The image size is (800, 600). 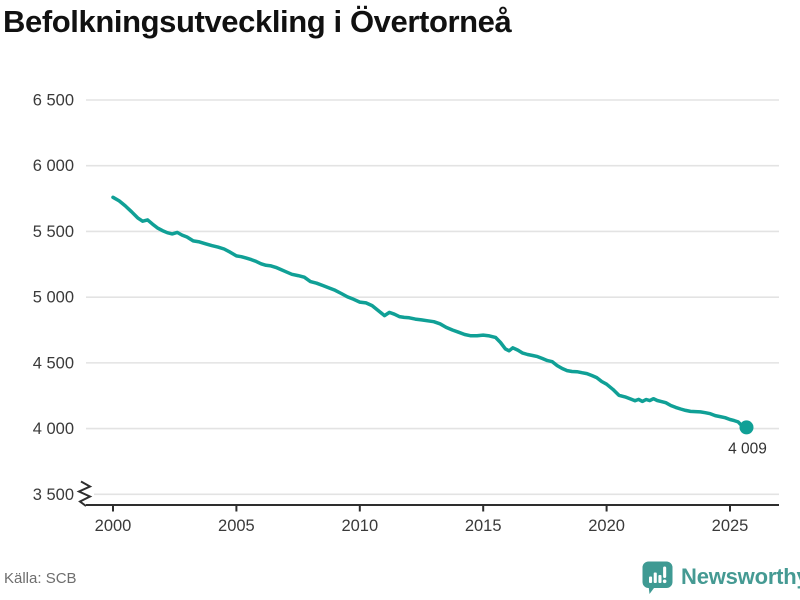 What do you see at coordinates (53, 298) in the screenshot?
I see `y-tick-label: 5 000` at bounding box center [53, 298].